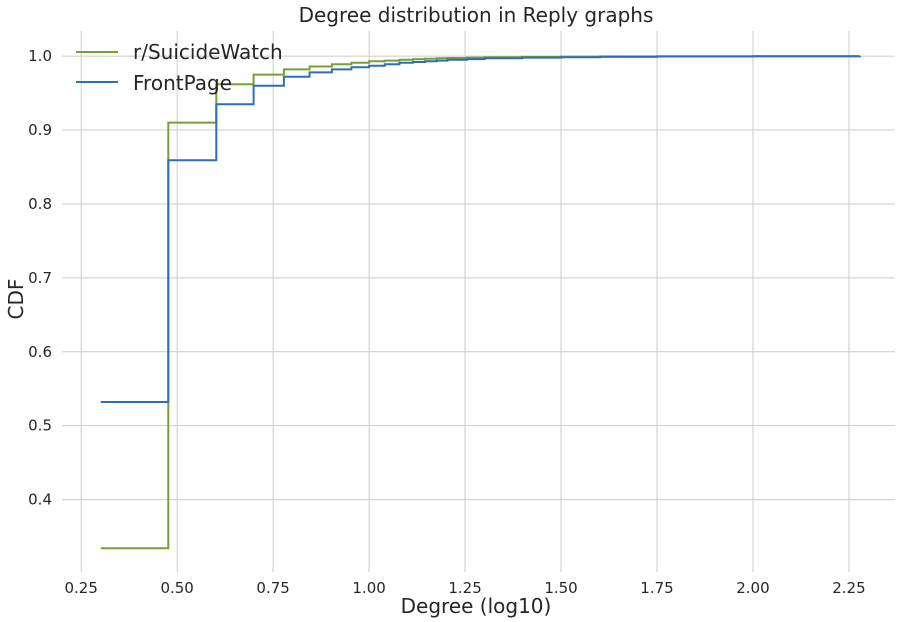 The image size is (902, 622). Describe the element at coordinates (476, 606) in the screenshot. I see `x-axis-title: Degree (log10)` at that location.